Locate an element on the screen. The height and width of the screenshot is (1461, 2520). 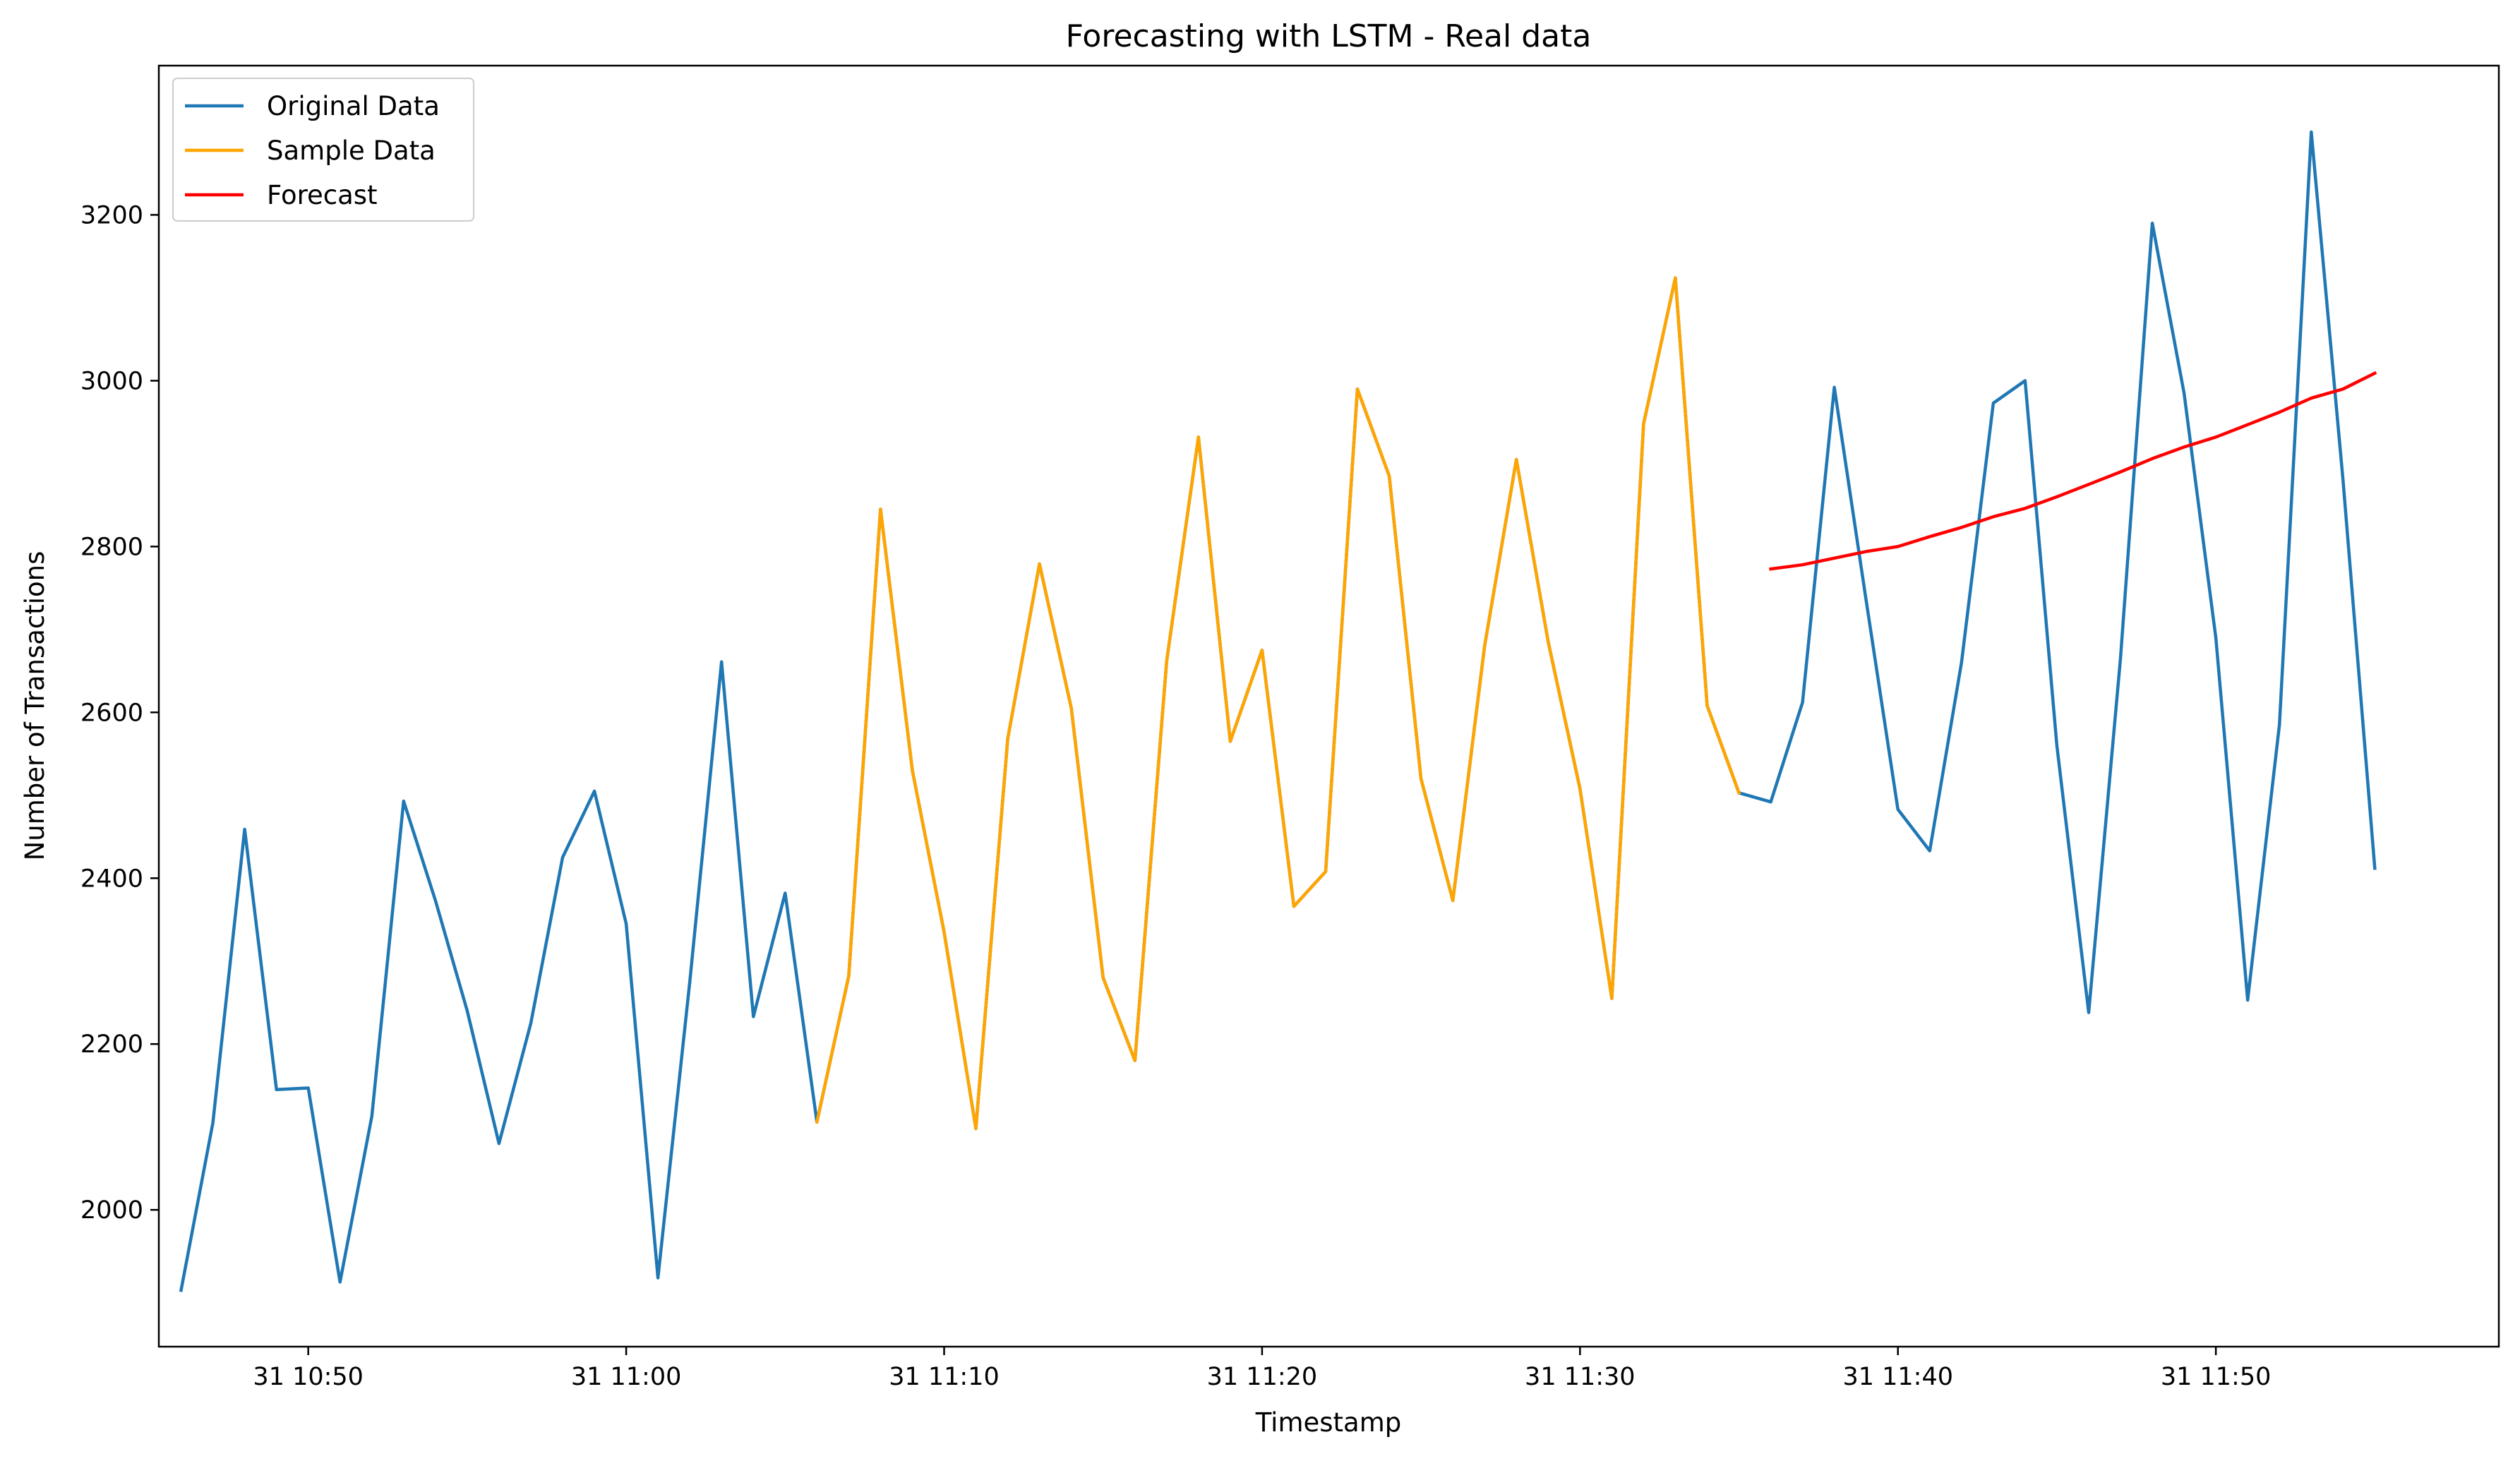
series-forecast is located at coordinates (2073, 471).